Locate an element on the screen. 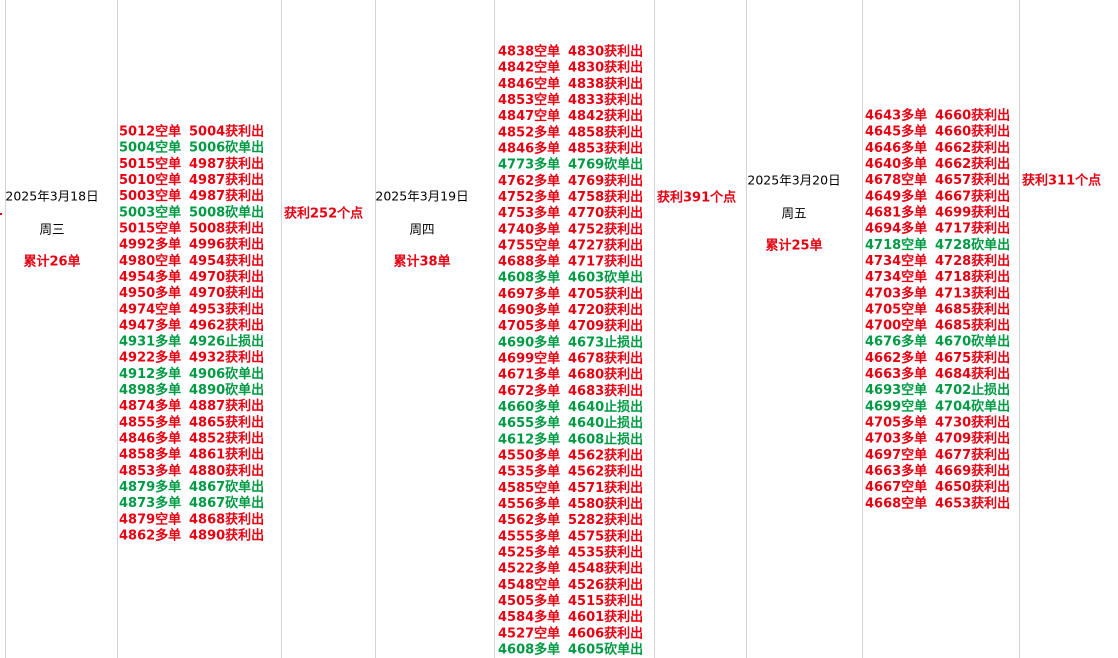 This screenshot has width=1118, height=658. trade-exit: 4770获利出 is located at coordinates (605, 213).